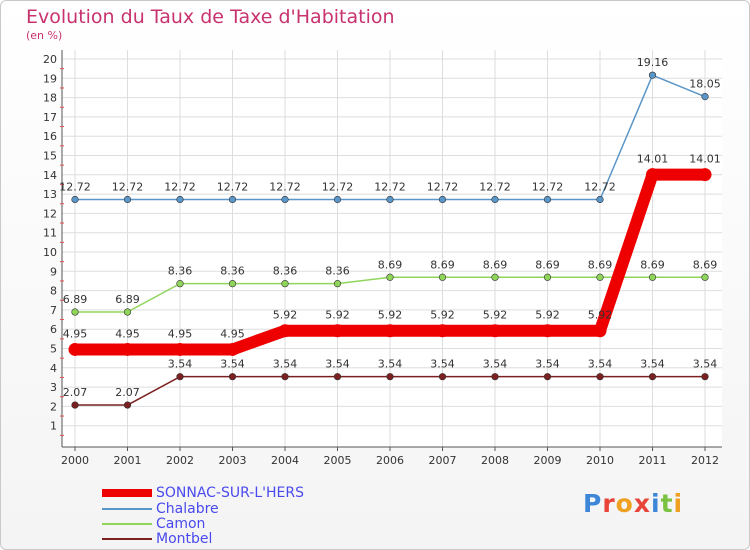  I want to click on data-label-camon: 6.89, so click(75, 299).